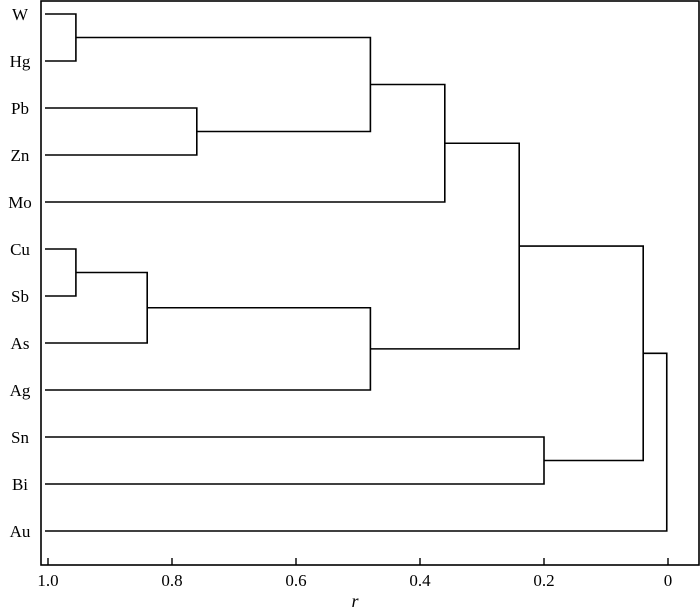 This screenshot has height=608, width=700. Describe the element at coordinates (20, 61) in the screenshot. I see `leaf-label-hg: Hg` at that location.